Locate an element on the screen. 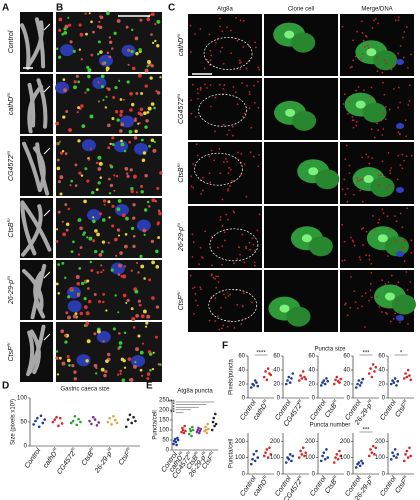  y-tick-label: 100 is located at coordinates (310, 458).